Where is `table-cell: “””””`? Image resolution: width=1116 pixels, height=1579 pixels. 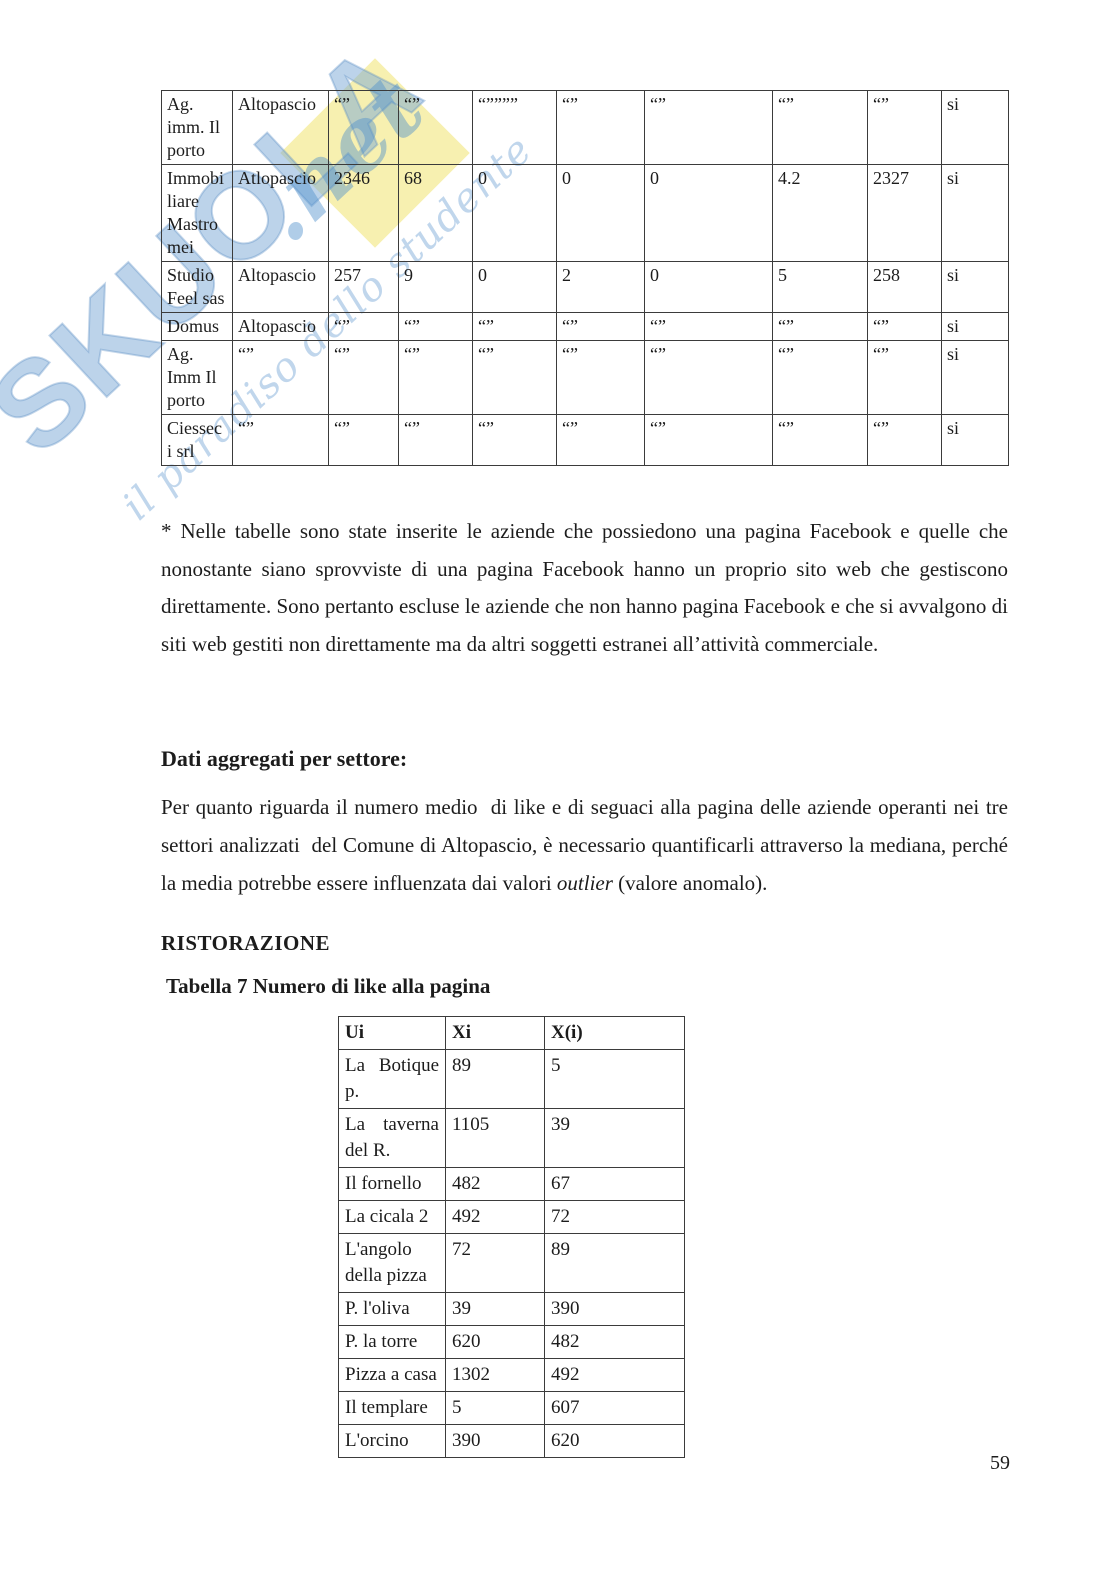 table-cell: “”””” is located at coordinates (514, 127).